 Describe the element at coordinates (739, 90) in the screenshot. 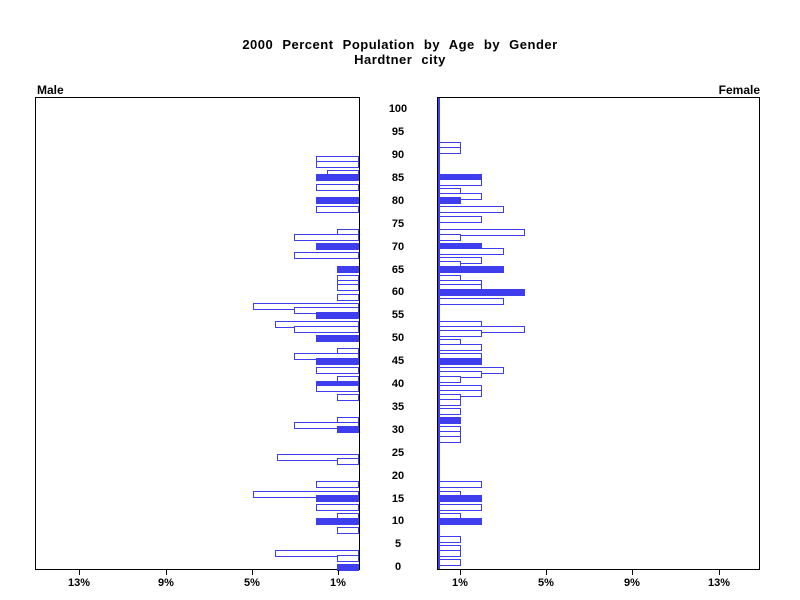

I see `female-side-label: Female` at that location.